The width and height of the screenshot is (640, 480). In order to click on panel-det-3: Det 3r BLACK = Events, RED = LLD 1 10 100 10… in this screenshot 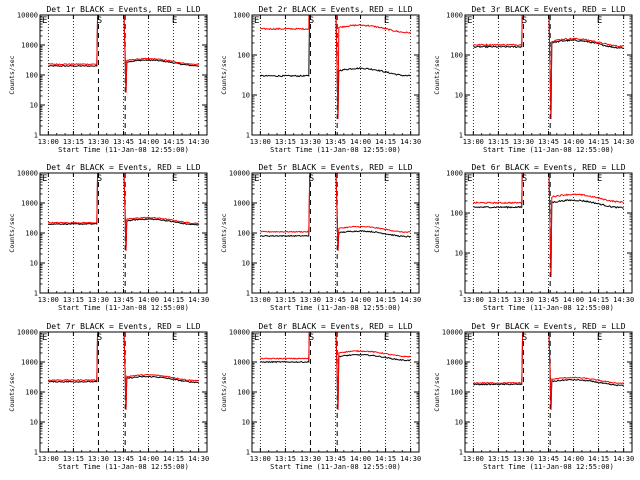, I will do `click(533, 79)`.